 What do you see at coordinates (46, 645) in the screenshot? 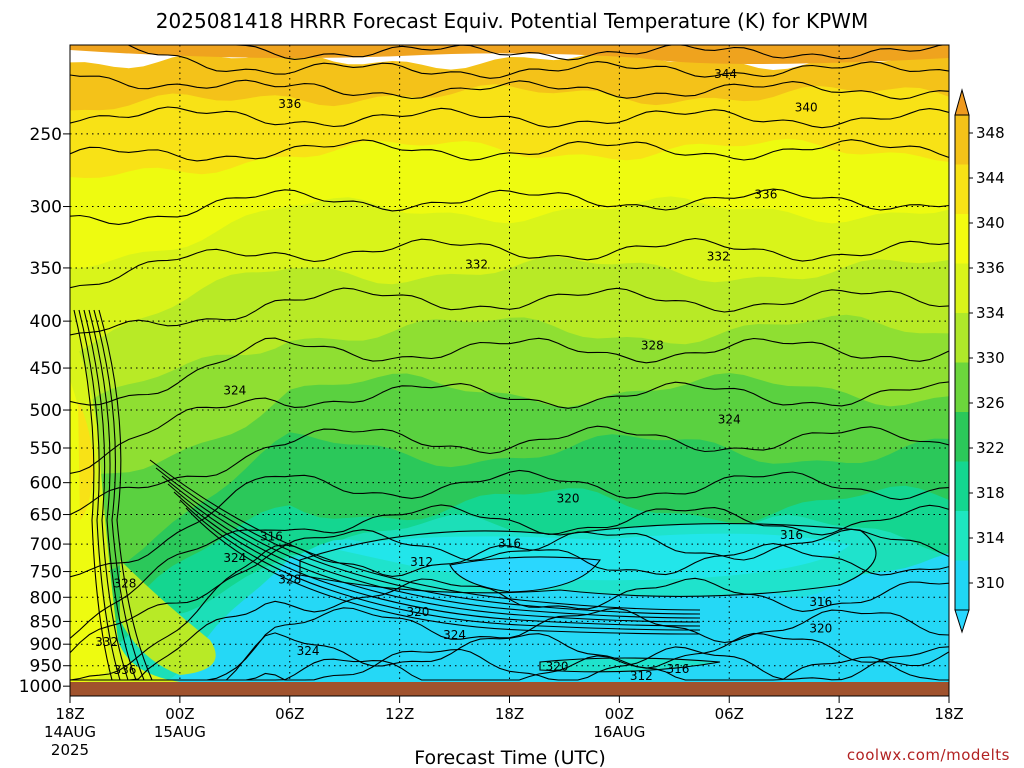
I see `y-tick-label: 900` at bounding box center [46, 645].